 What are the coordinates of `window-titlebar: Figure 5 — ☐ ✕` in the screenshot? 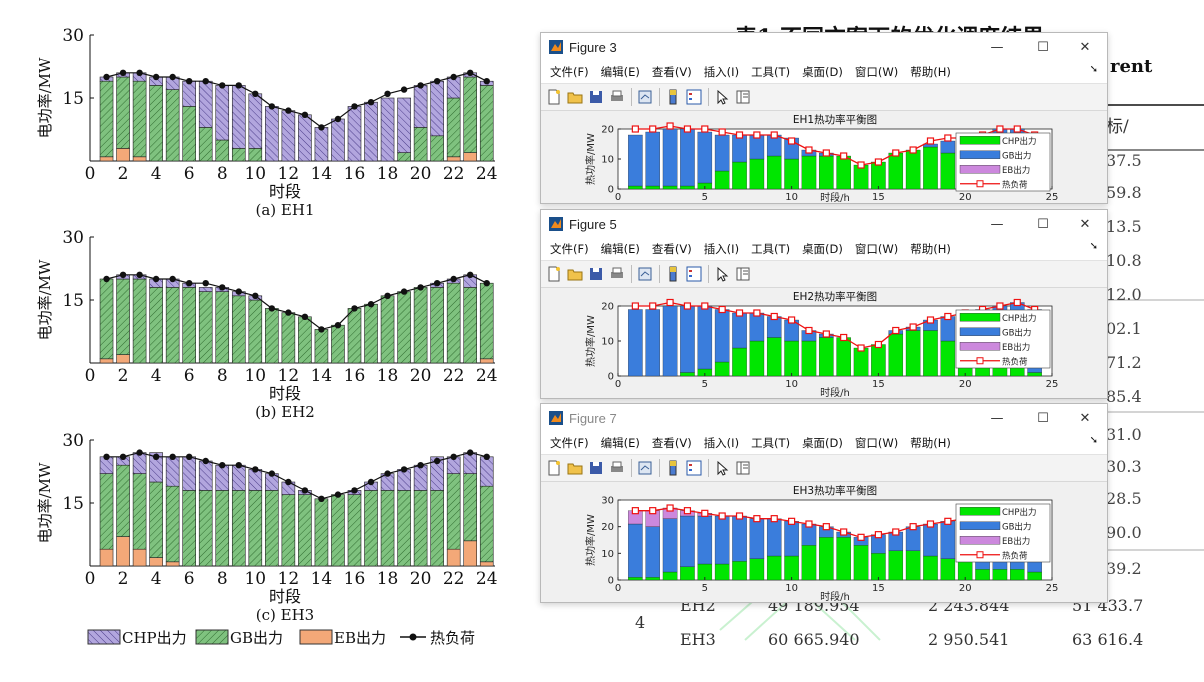 It's located at (824, 224).